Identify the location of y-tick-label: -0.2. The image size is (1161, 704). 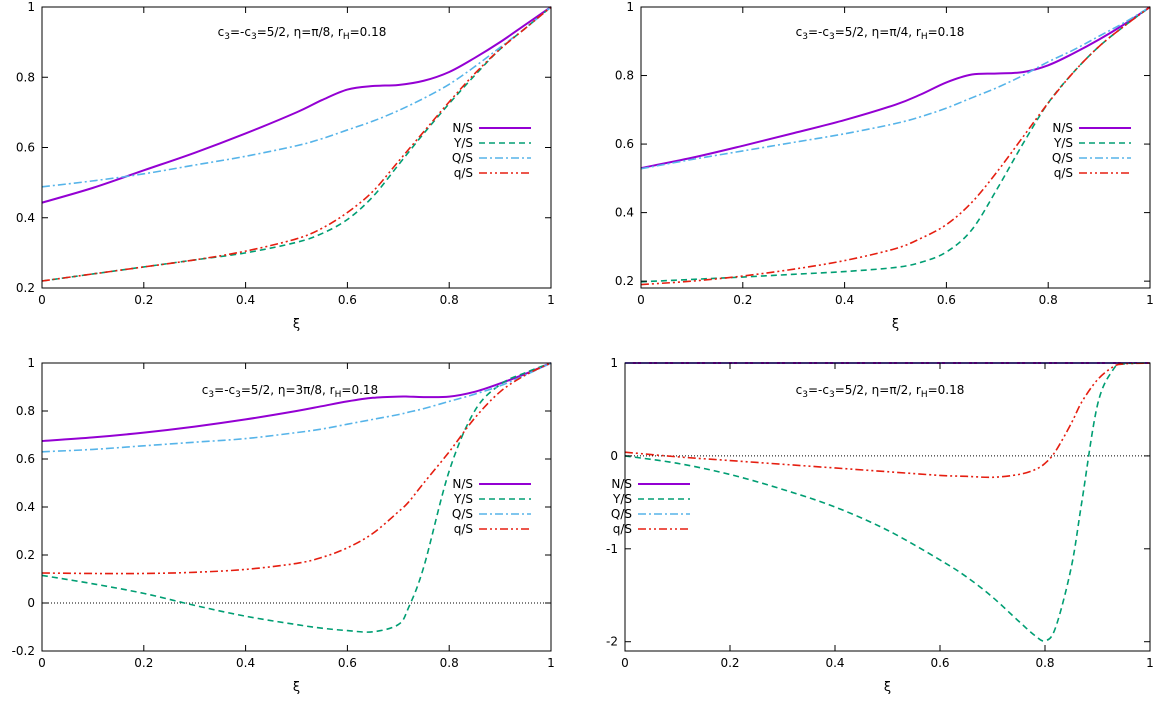
(23, 651).